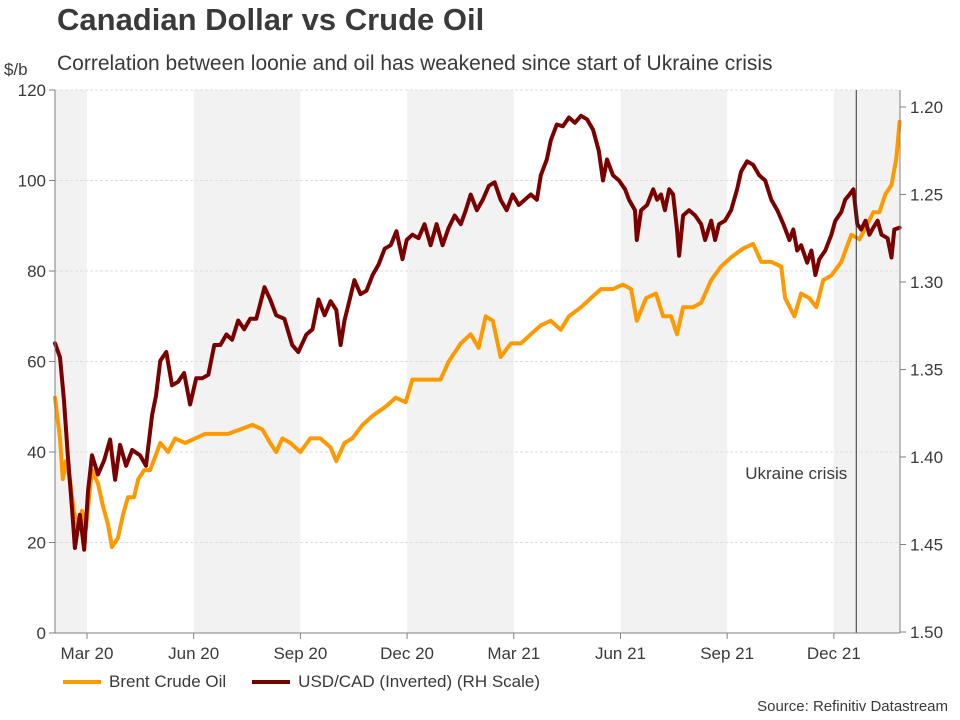 The height and width of the screenshot is (720, 960). Describe the element at coordinates (926, 457) in the screenshot. I see `right-tick-label: 1.40` at that location.